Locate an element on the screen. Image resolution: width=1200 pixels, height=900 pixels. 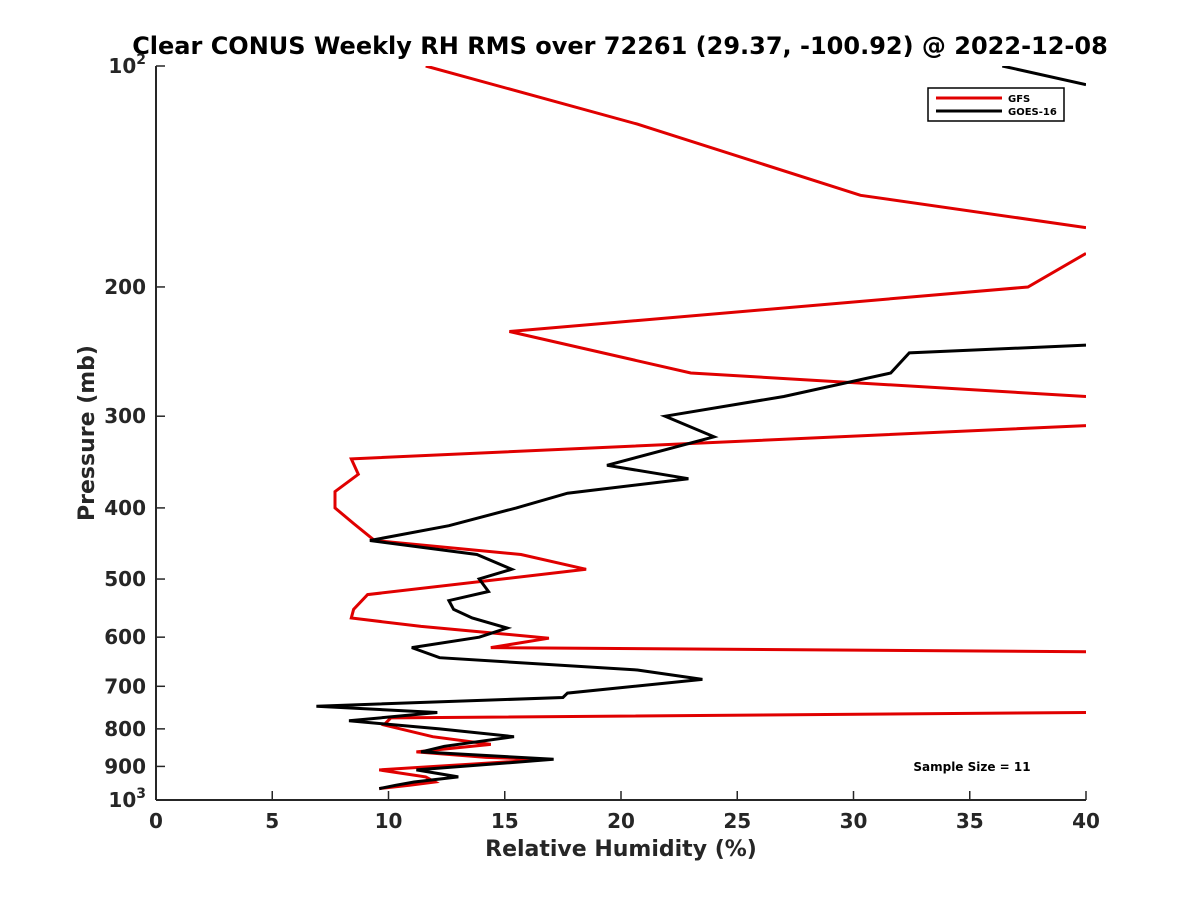
legend-box is located at coordinates (996, 104).